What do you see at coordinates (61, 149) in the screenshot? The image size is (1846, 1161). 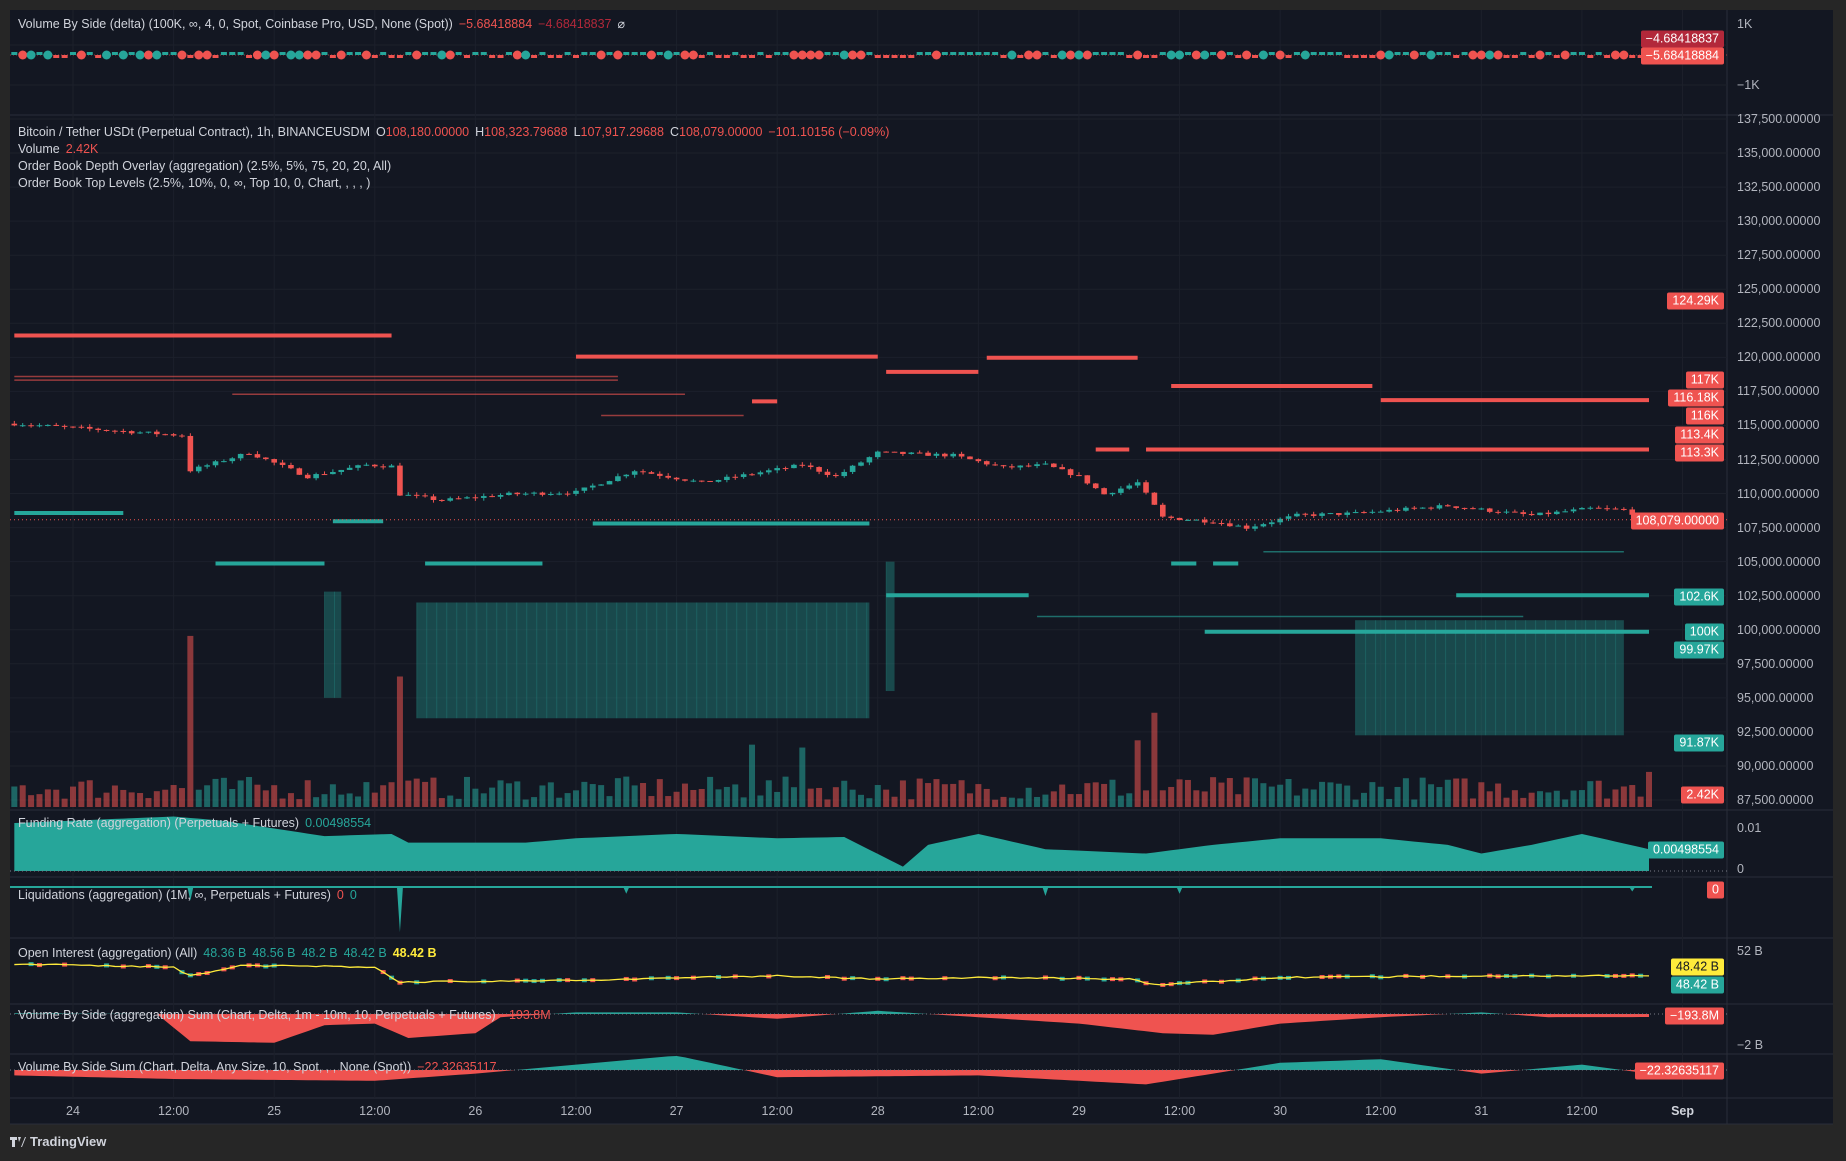 I see `volume-legend: Volume 2.42K` at bounding box center [61, 149].